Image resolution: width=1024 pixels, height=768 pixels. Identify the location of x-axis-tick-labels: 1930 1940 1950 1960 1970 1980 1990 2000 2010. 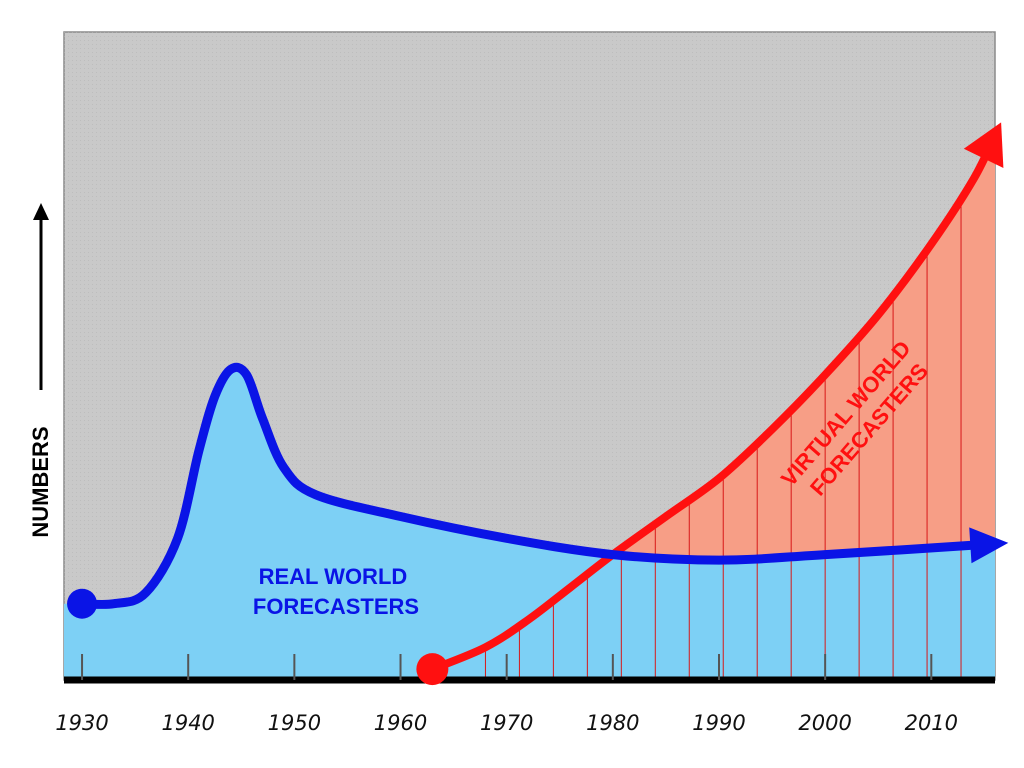
(506, 723).